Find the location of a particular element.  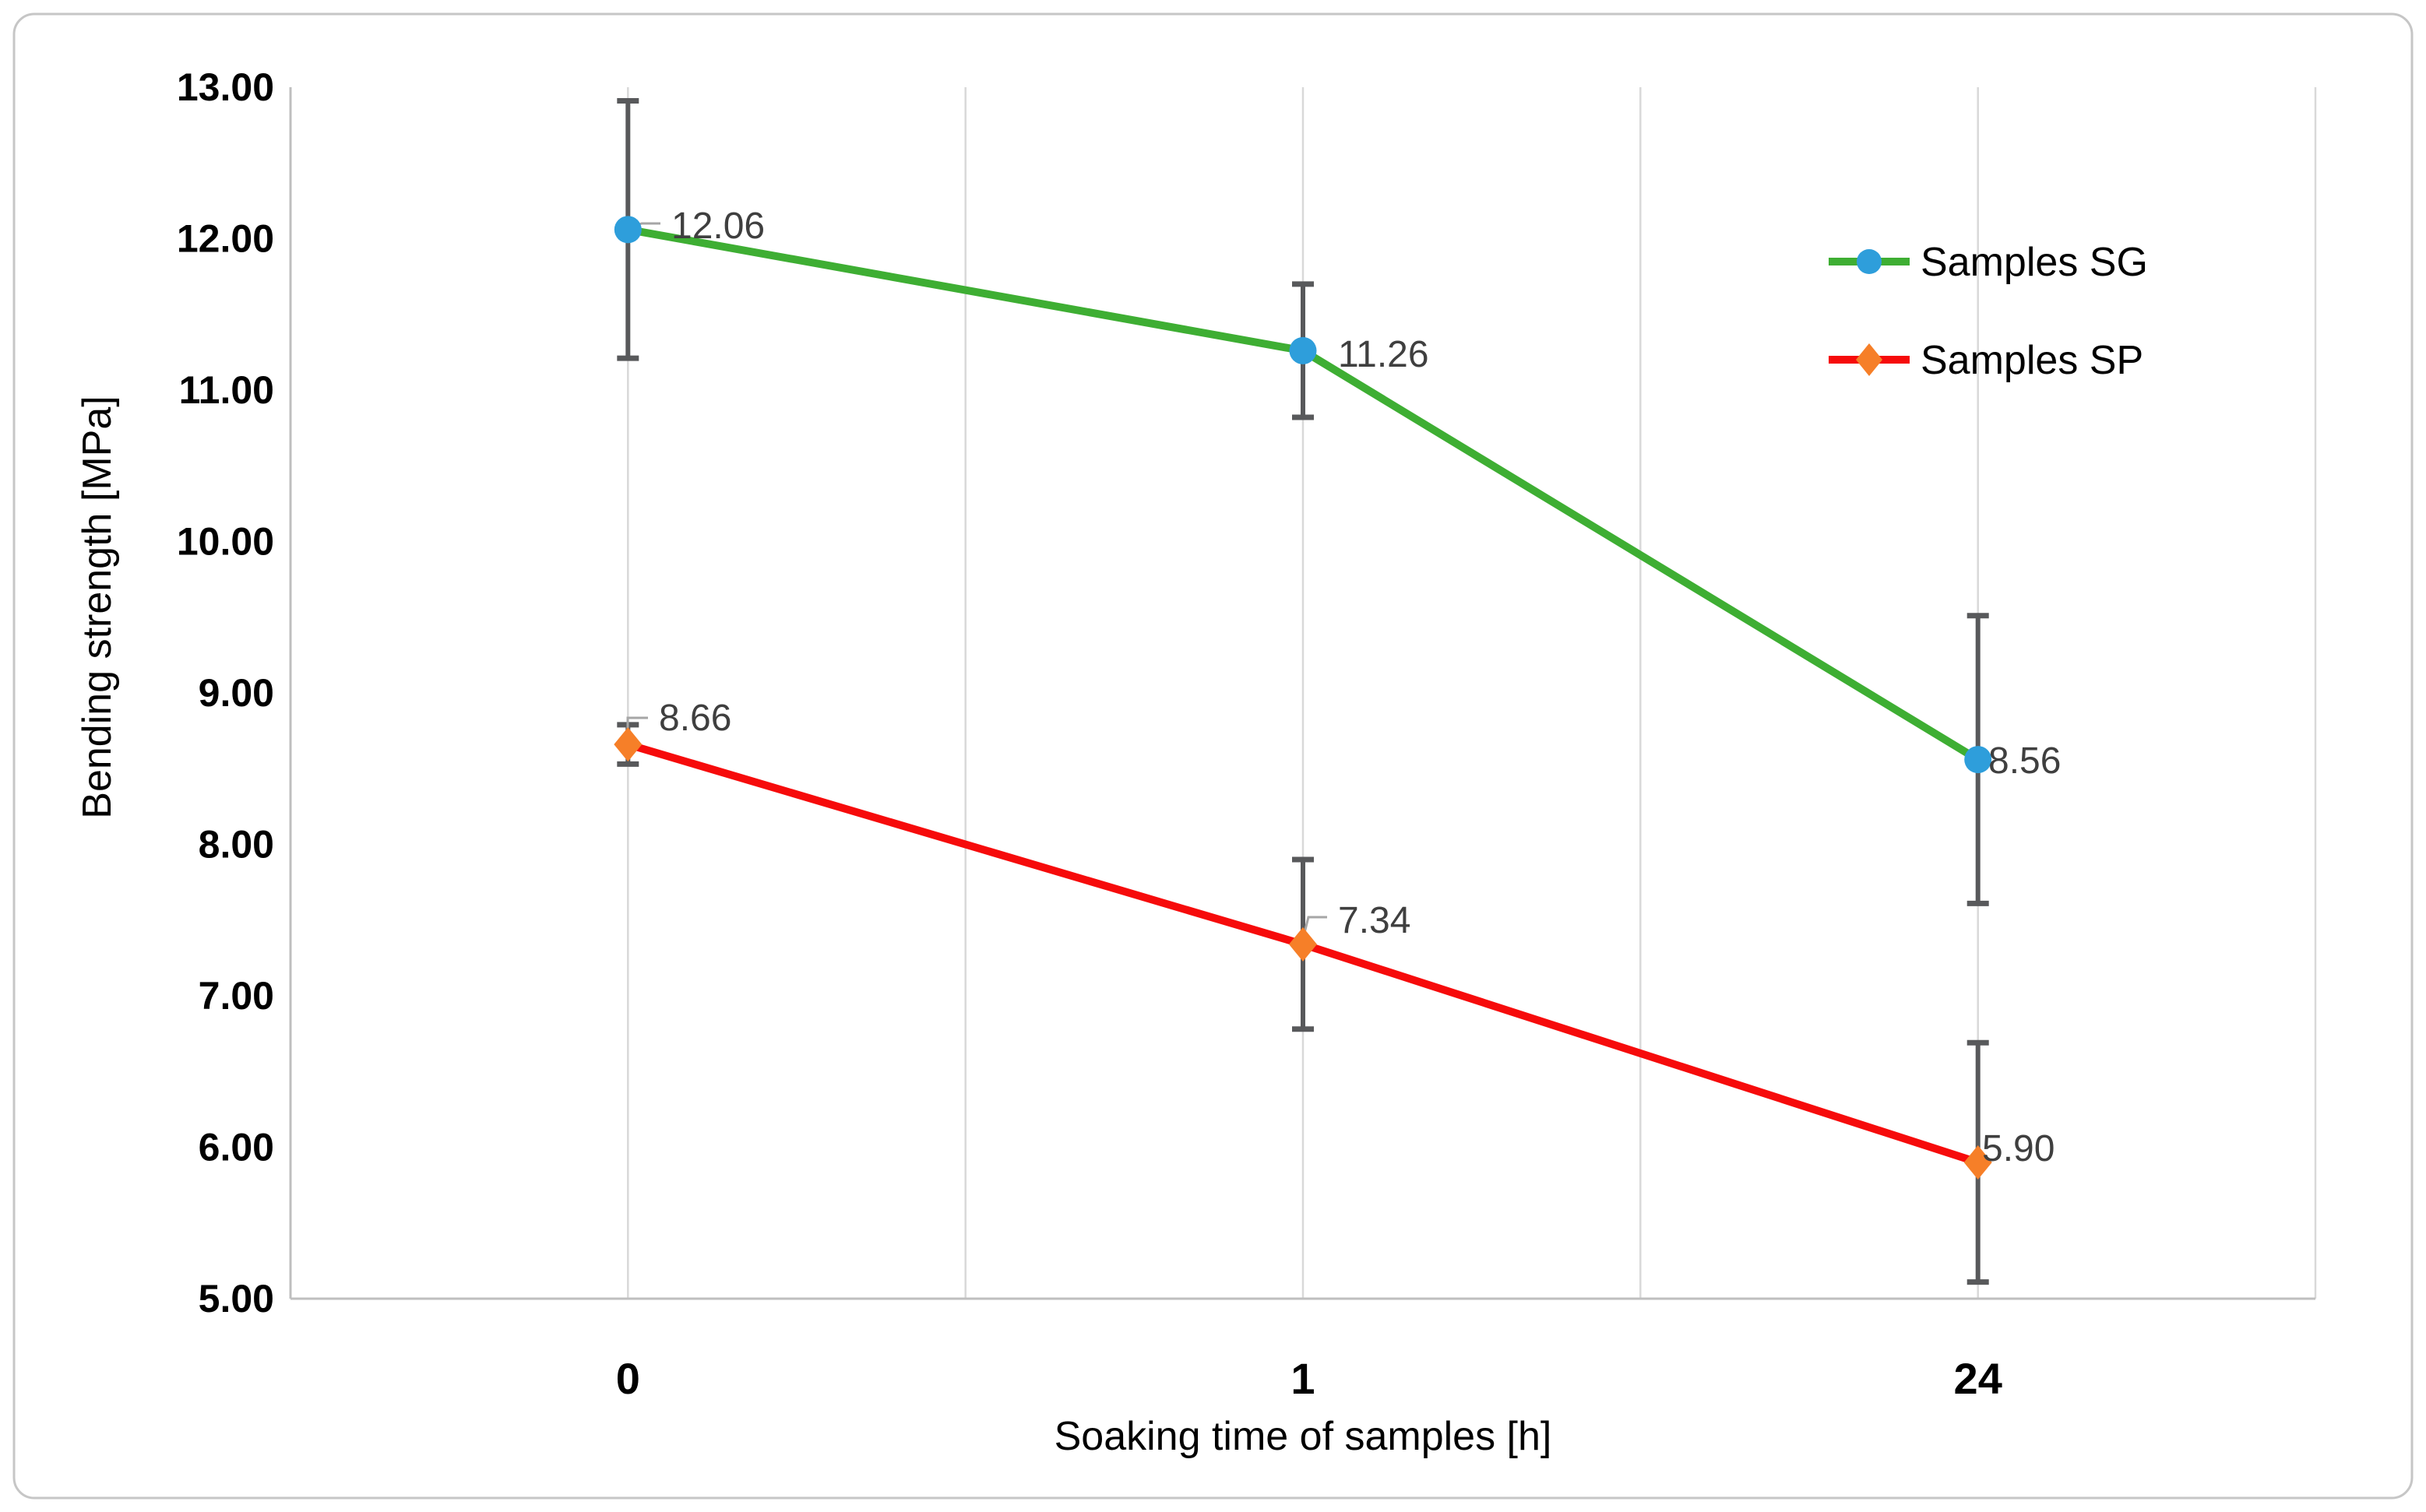

y-tick-label: 12.00 is located at coordinates (225, 239).